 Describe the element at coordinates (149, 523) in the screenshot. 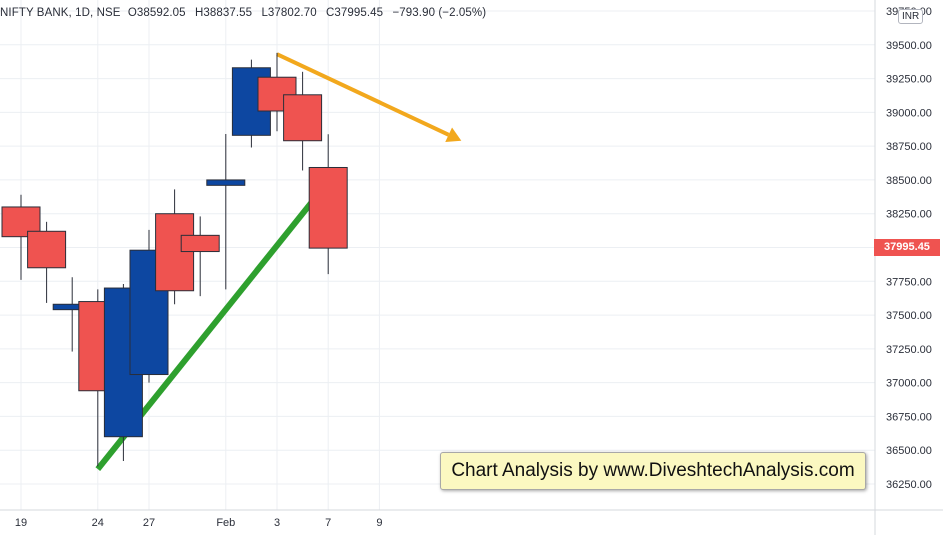

I see `x-tick-label: 27` at that location.